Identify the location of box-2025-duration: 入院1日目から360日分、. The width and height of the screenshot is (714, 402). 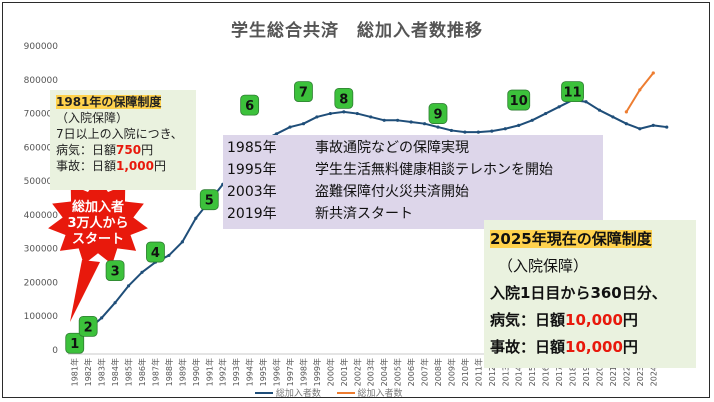
(578, 293).